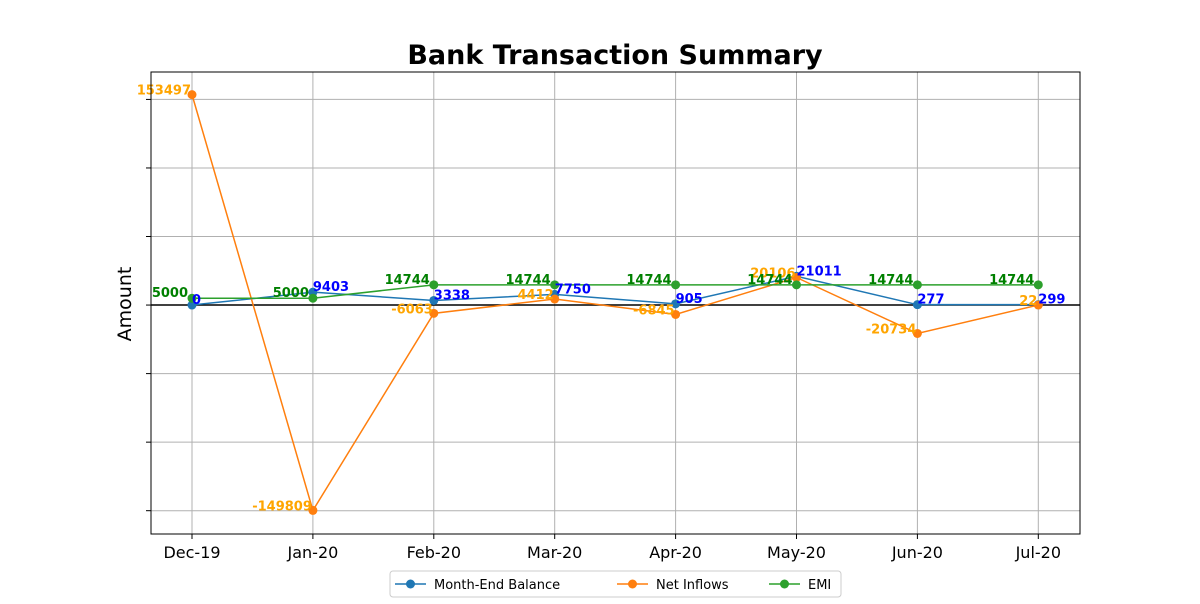 The height and width of the screenshot is (604, 1200). What do you see at coordinates (1038, 552) in the screenshot?
I see `x-tick-label: Jul-20` at bounding box center [1038, 552].